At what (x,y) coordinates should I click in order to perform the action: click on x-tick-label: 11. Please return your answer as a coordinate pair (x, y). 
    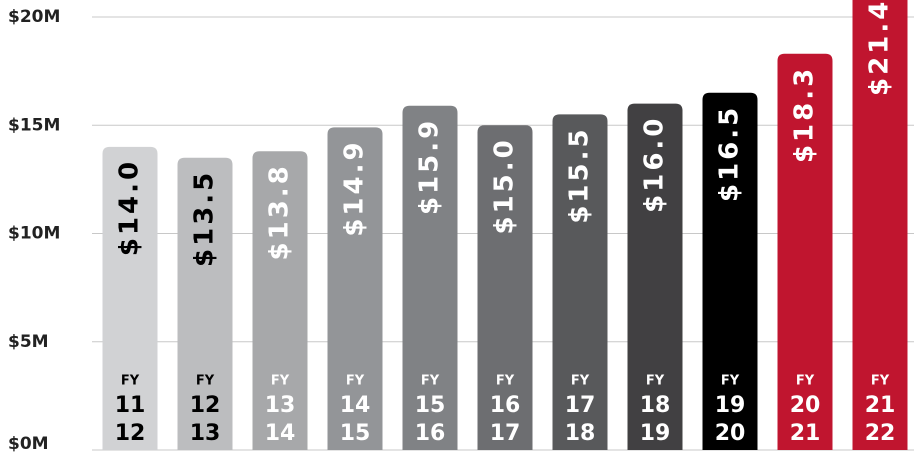
    Looking at the image, I should click on (130, 405).